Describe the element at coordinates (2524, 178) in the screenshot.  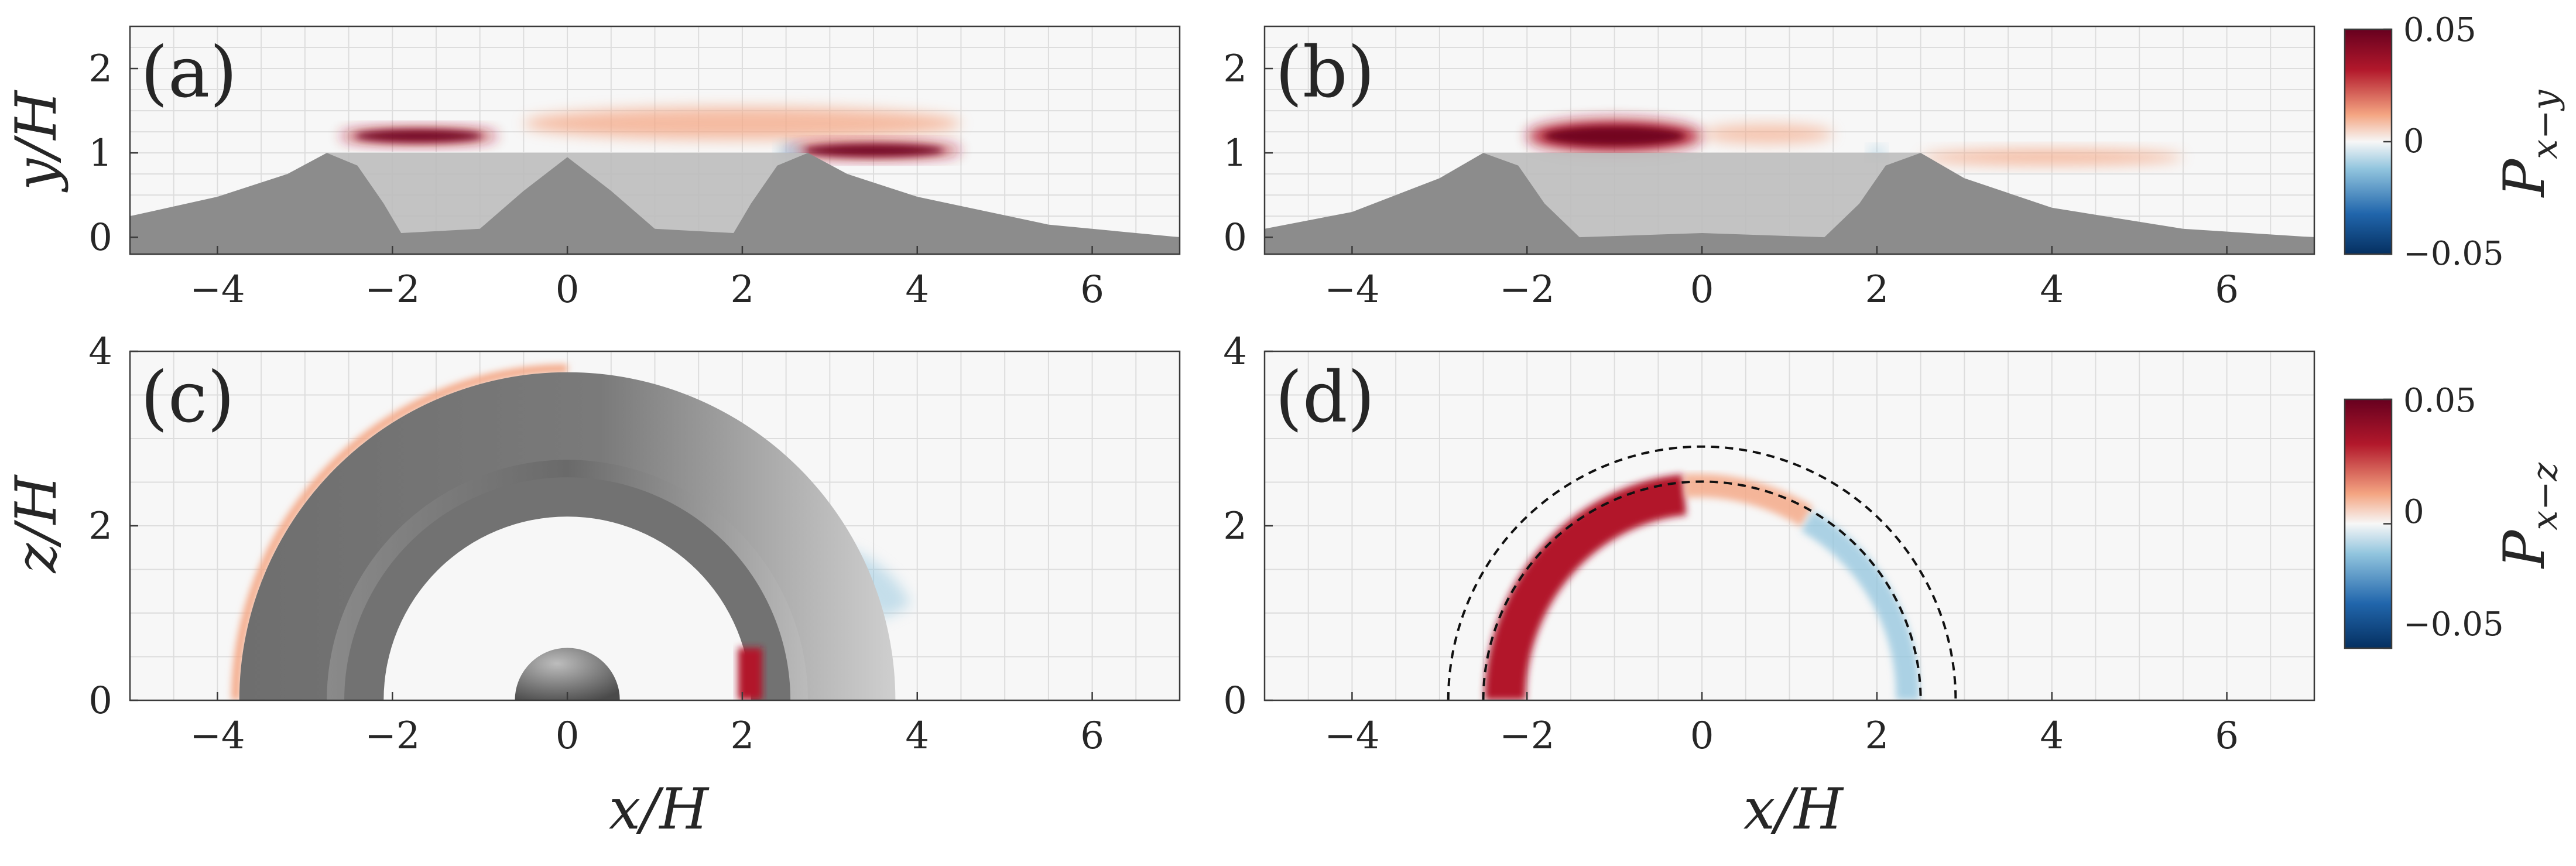
I see `colorbar-xy-label-main: P` at that location.